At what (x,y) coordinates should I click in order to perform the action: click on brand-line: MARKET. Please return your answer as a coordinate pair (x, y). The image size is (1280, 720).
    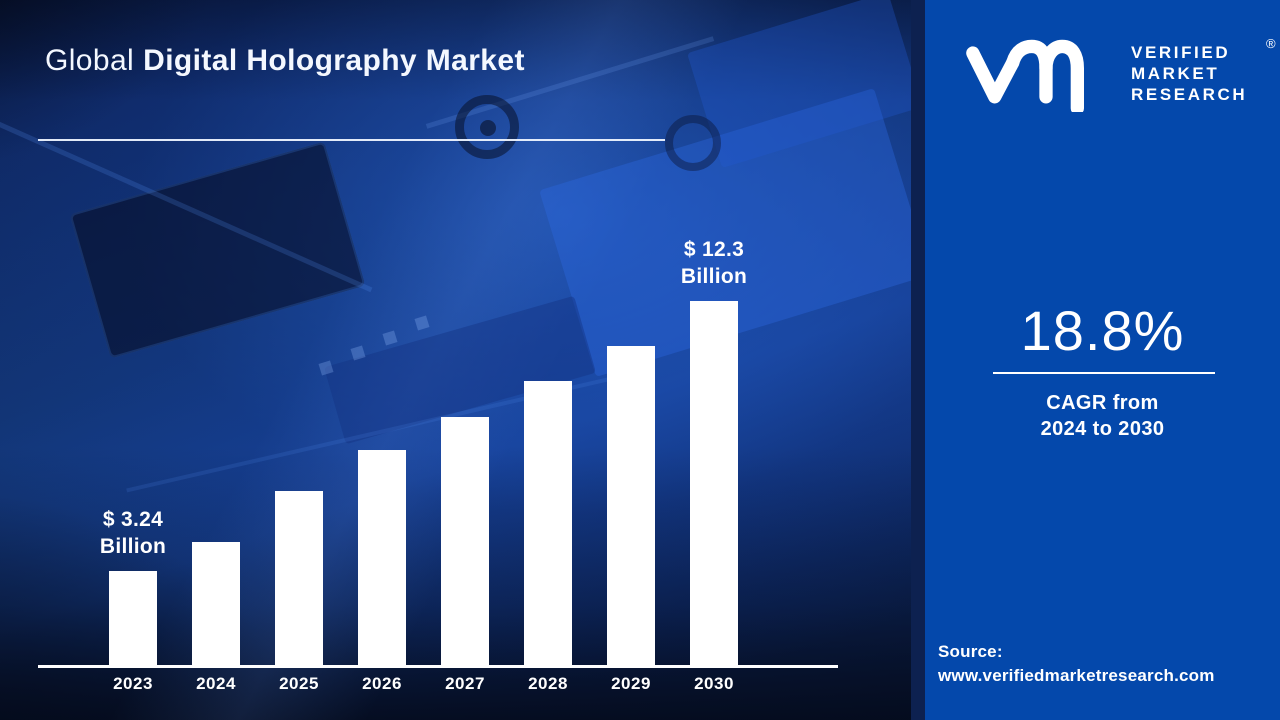
    Looking at the image, I should click on (1175, 73).